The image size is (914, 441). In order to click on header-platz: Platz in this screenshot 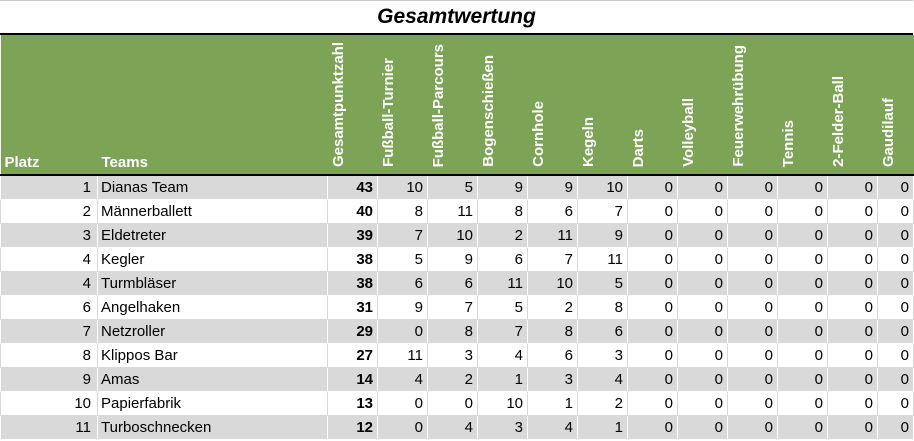, I will do `click(49, 105)`.